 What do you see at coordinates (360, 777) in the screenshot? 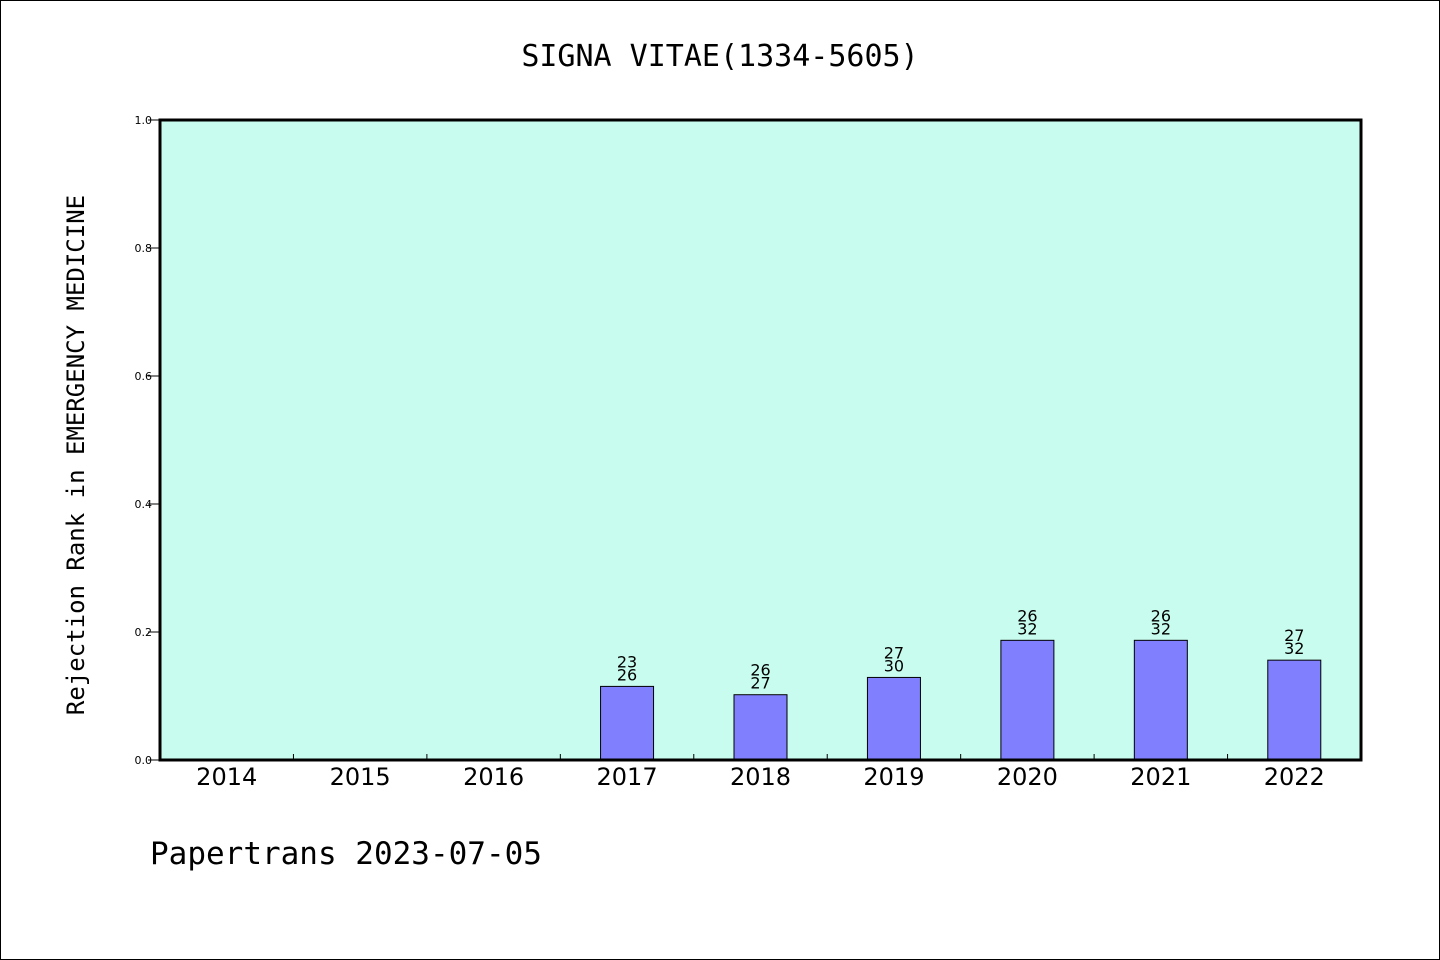
I see `x-tick-label: 2015` at bounding box center [360, 777].